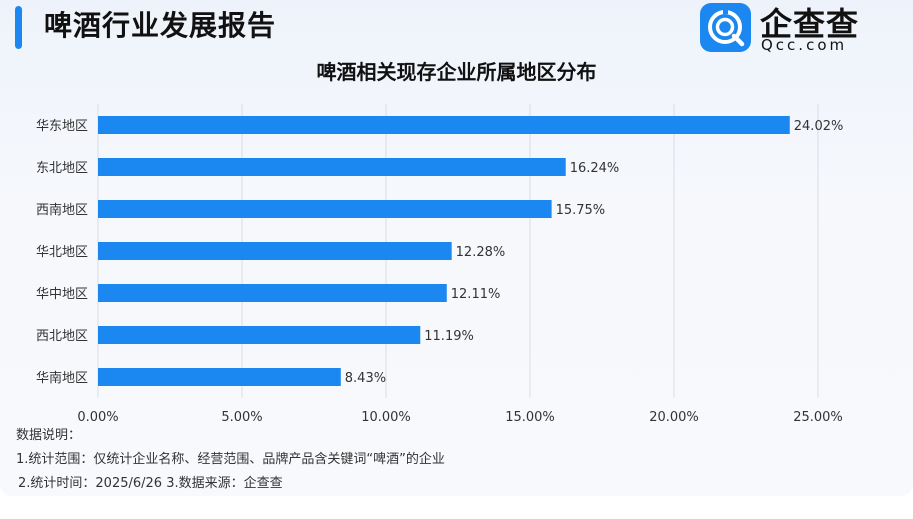 This screenshot has width=913, height=519. I want to click on notes-heading: 数据说明：, so click(49, 435).